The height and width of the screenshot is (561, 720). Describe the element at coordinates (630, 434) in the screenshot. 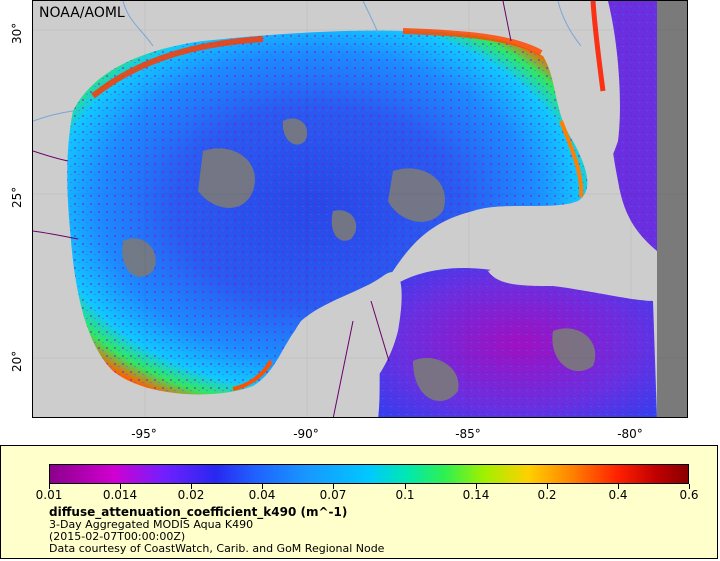

I see `lon-label-80: -80°` at that location.